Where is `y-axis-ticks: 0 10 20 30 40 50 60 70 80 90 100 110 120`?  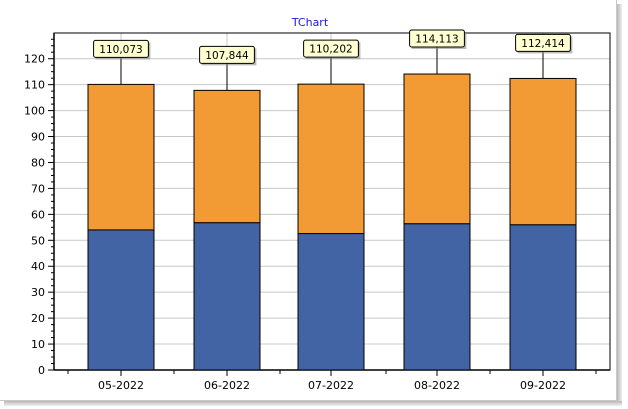
y-axis-ticks: 0 10 20 30 40 50 60 70 80 90 100 110 120 is located at coordinates (39, 207).